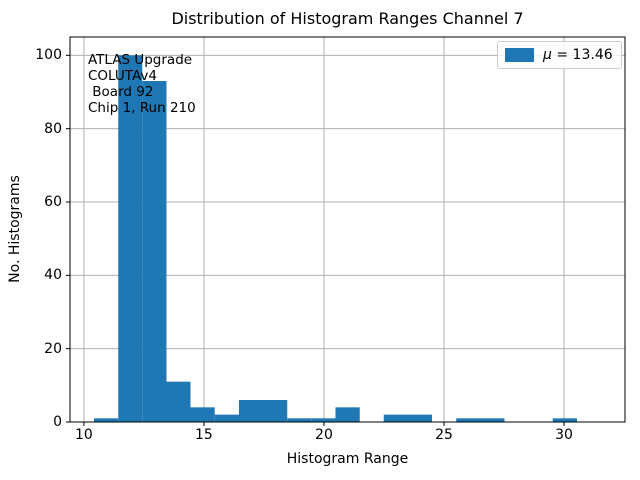 The height and width of the screenshot is (480, 640). Describe the element at coordinates (53, 128) in the screenshot. I see `y-tick-label: 80` at that location.